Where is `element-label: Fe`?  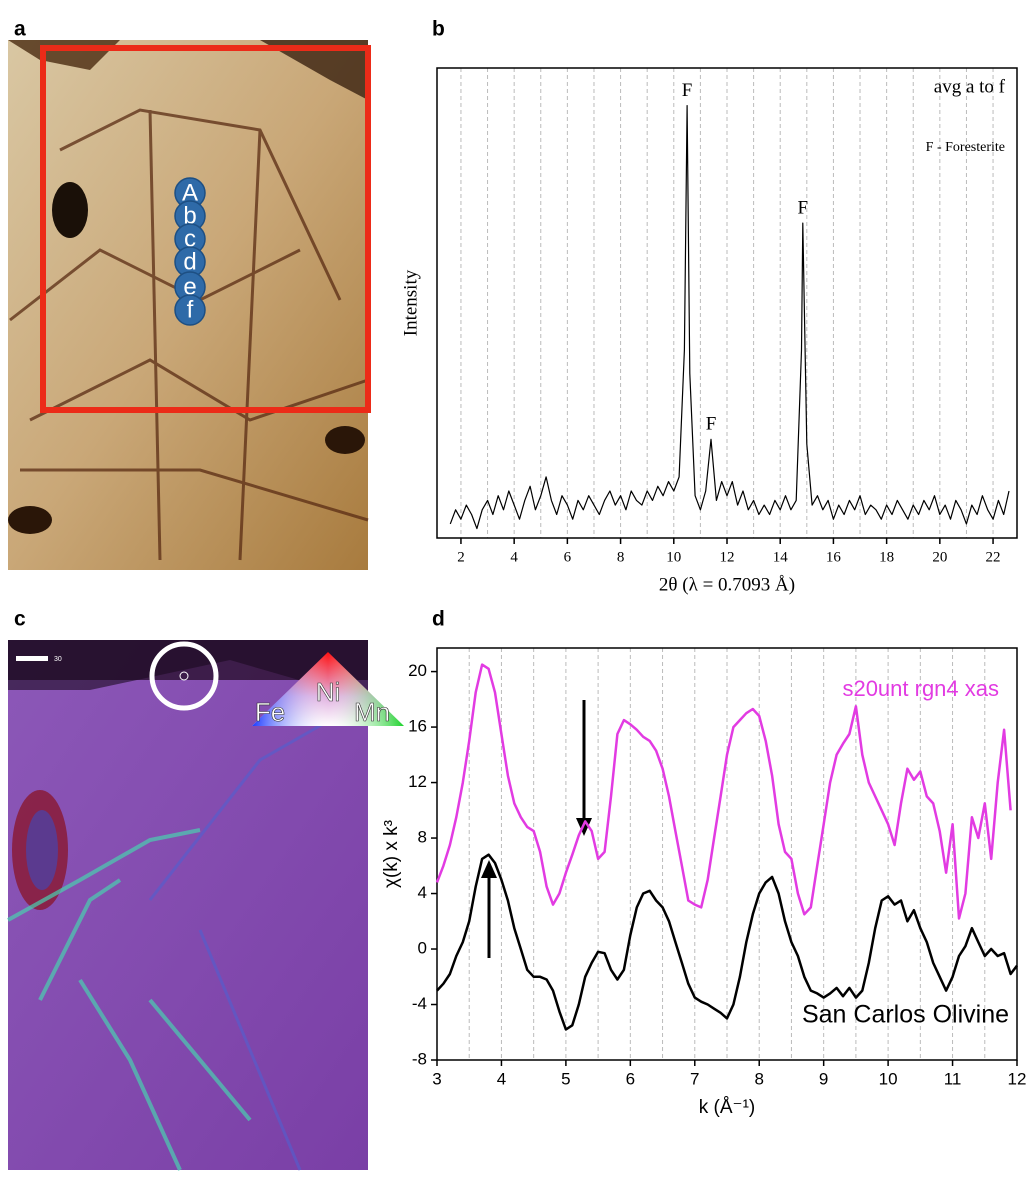 element-label: Fe is located at coordinates (270, 712).